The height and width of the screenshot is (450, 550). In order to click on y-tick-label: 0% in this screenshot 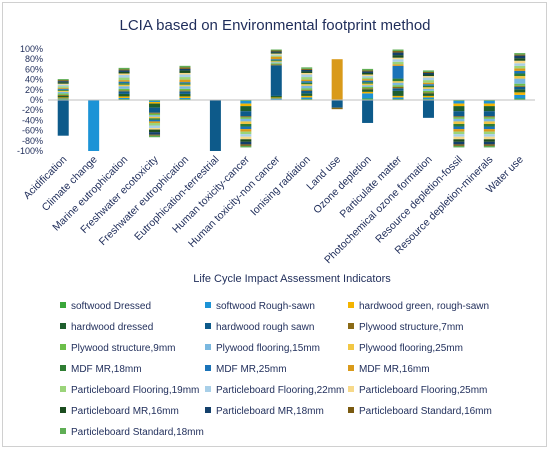, I will do `click(36, 100)`.